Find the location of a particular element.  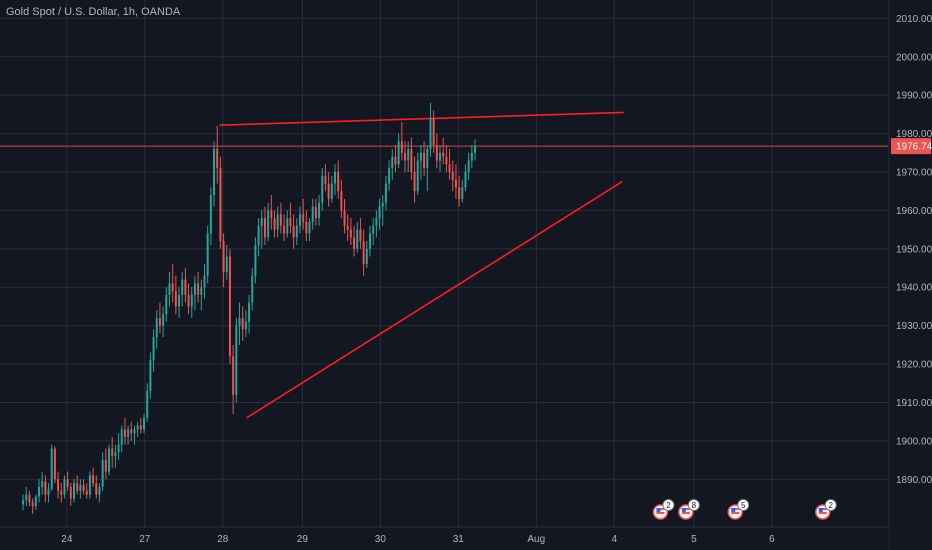

event-count-label: 5 is located at coordinates (743, 505).